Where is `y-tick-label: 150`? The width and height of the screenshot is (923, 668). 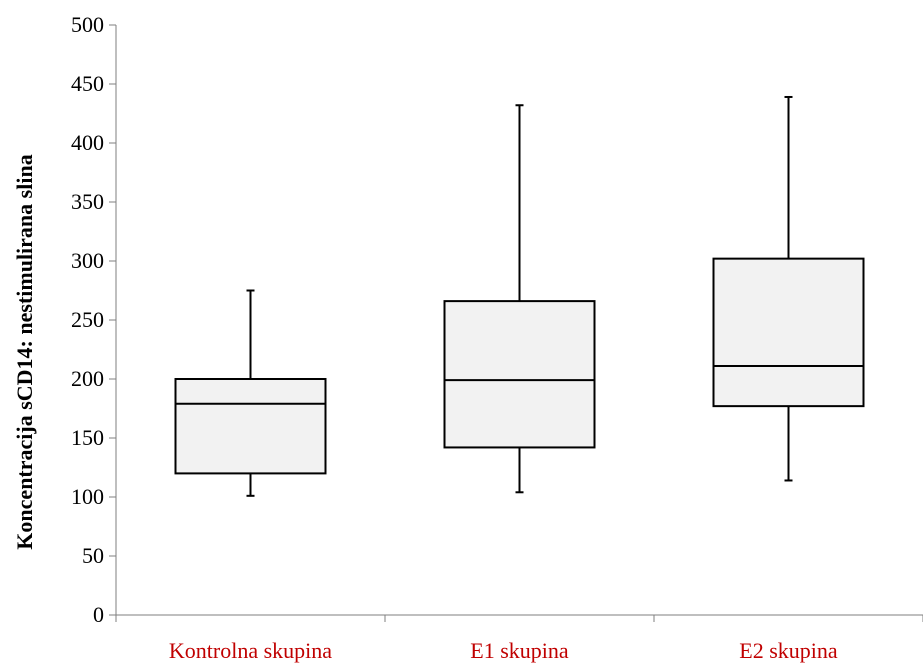 y-tick-label: 150 is located at coordinates (87, 437).